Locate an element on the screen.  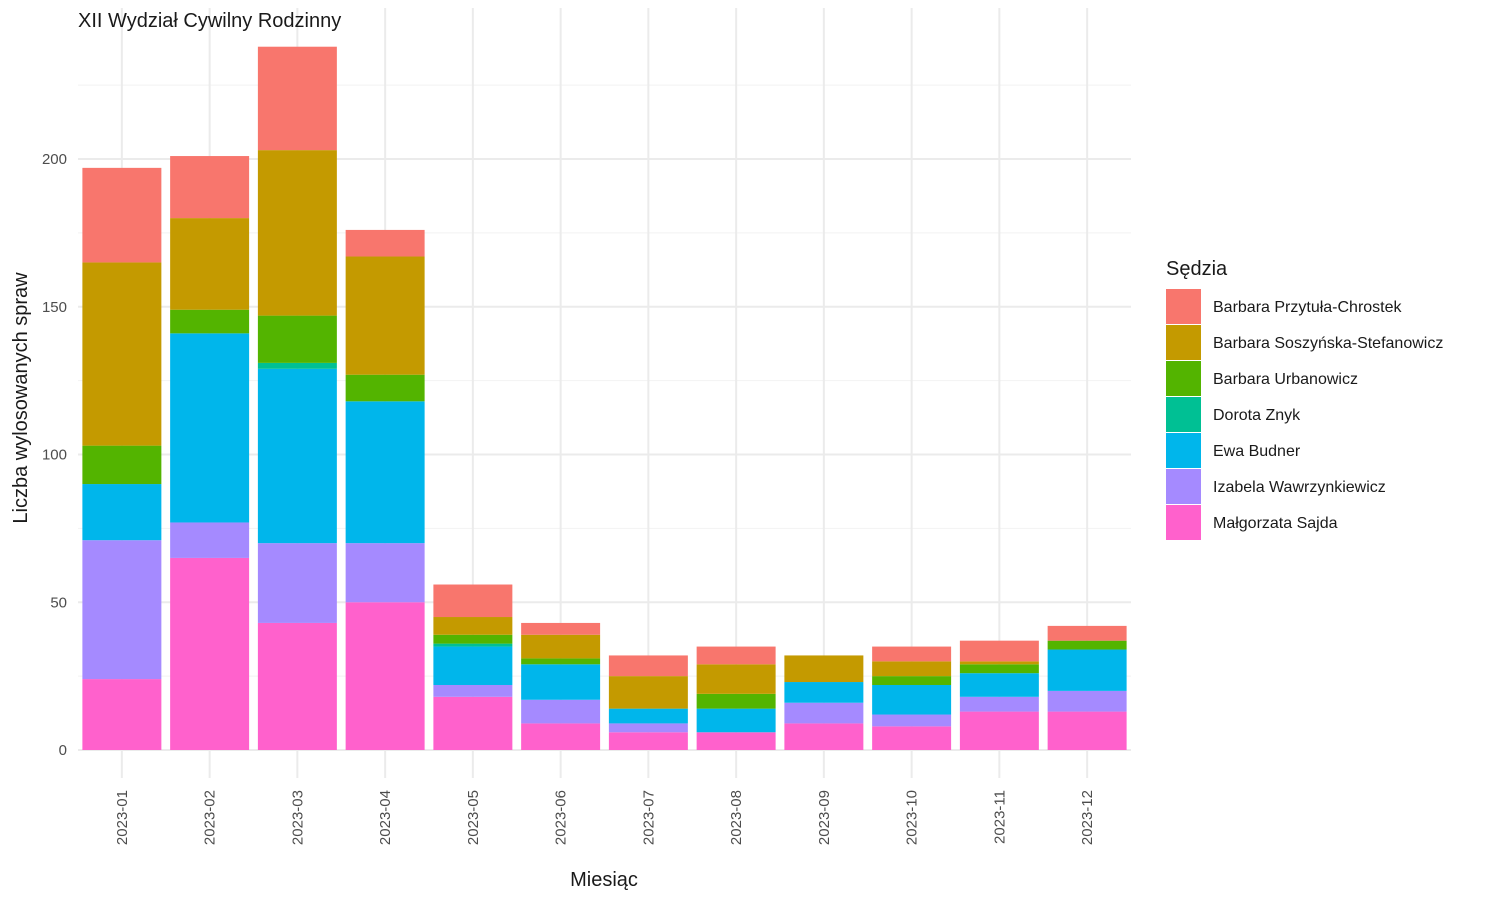
x-tick-label: 2023-10 is located at coordinates (912, 817).